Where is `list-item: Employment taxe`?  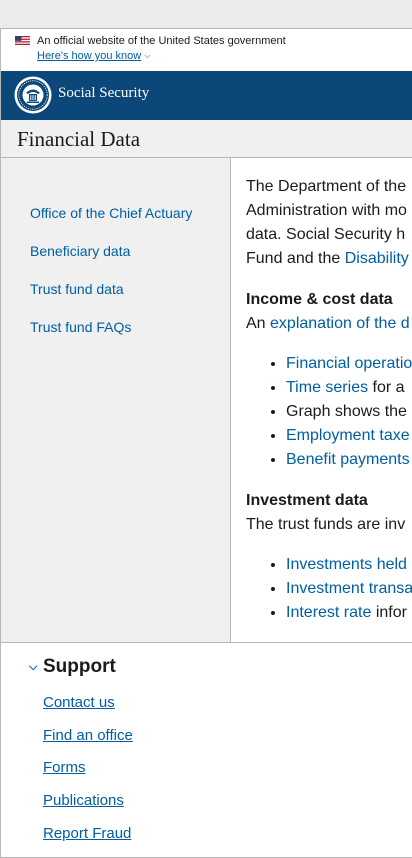 list-item: Employment taxe is located at coordinates (349, 436).